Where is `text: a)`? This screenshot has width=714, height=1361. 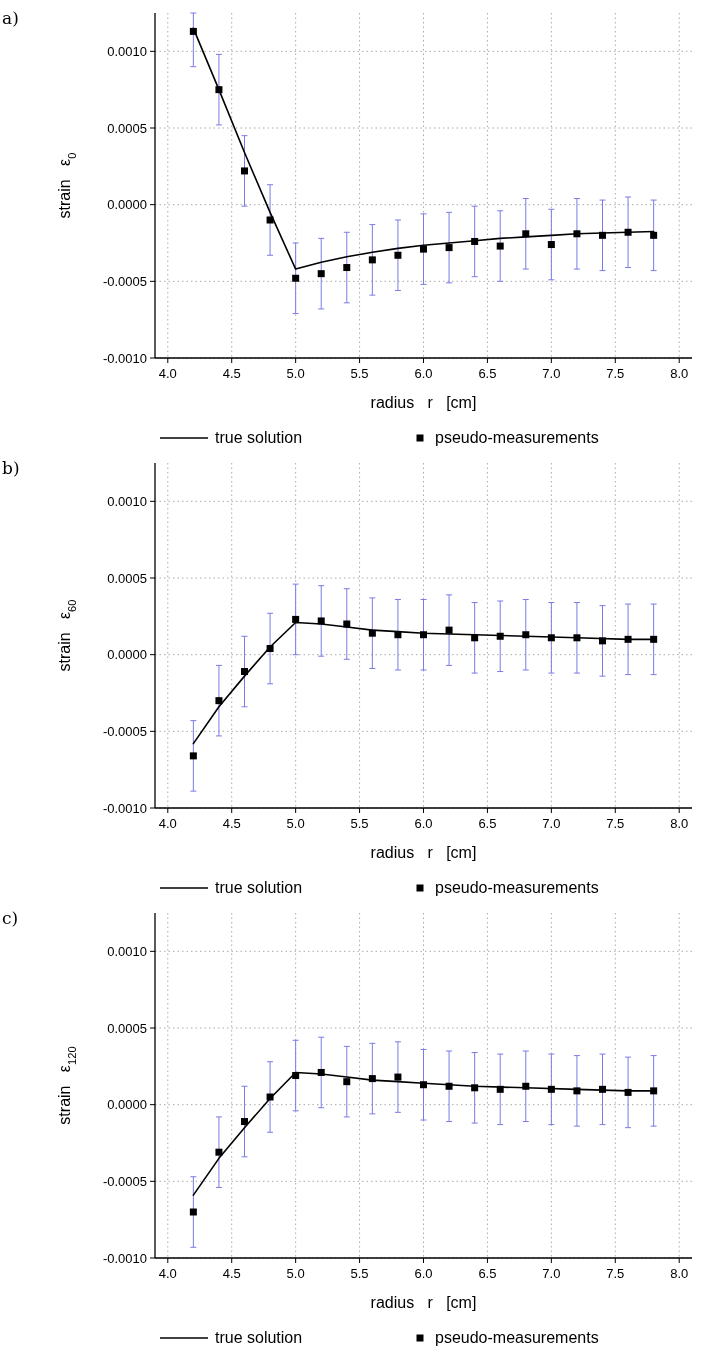 text: a) is located at coordinates (10, 18).